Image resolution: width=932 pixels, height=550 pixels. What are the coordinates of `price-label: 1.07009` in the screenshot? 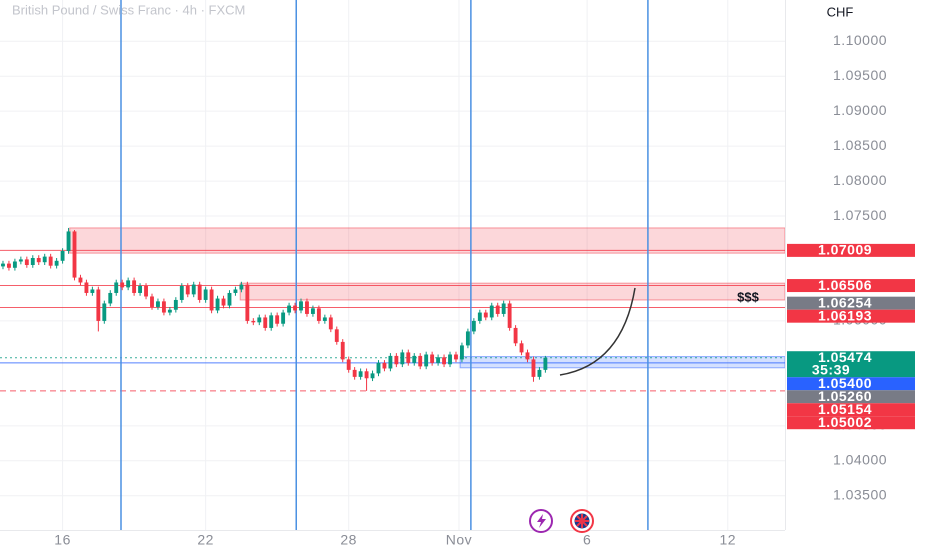 It's located at (845, 250).